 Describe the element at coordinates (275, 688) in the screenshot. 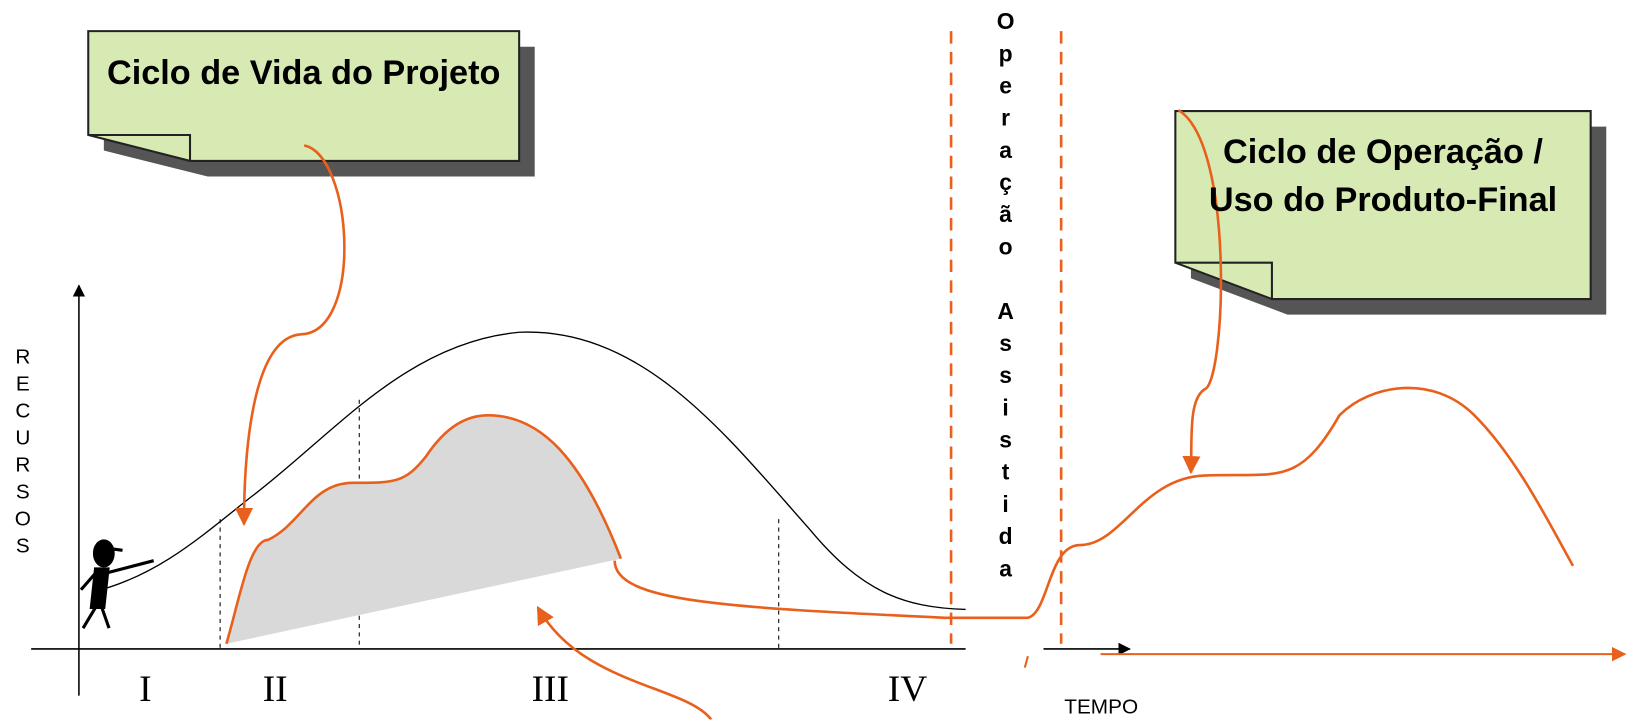

I see `phase-label: II` at that location.